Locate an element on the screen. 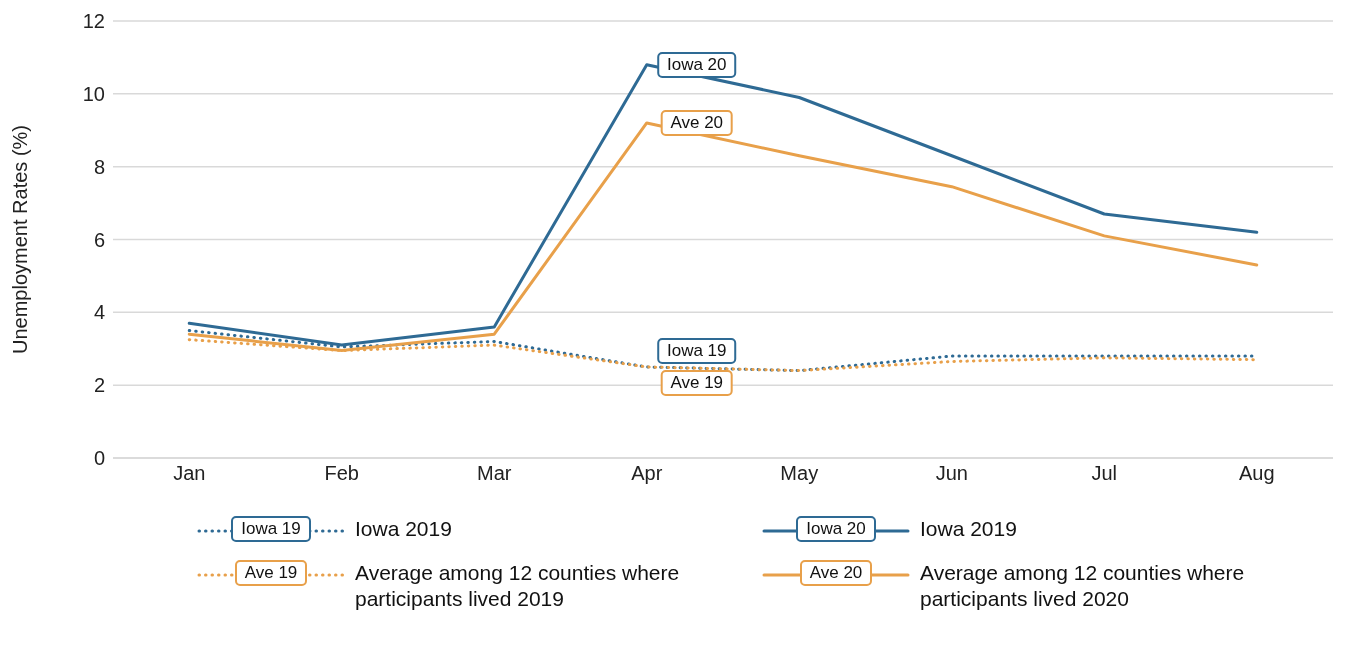 The image size is (1350, 650). annotation: Ave 19 is located at coordinates (697, 382).